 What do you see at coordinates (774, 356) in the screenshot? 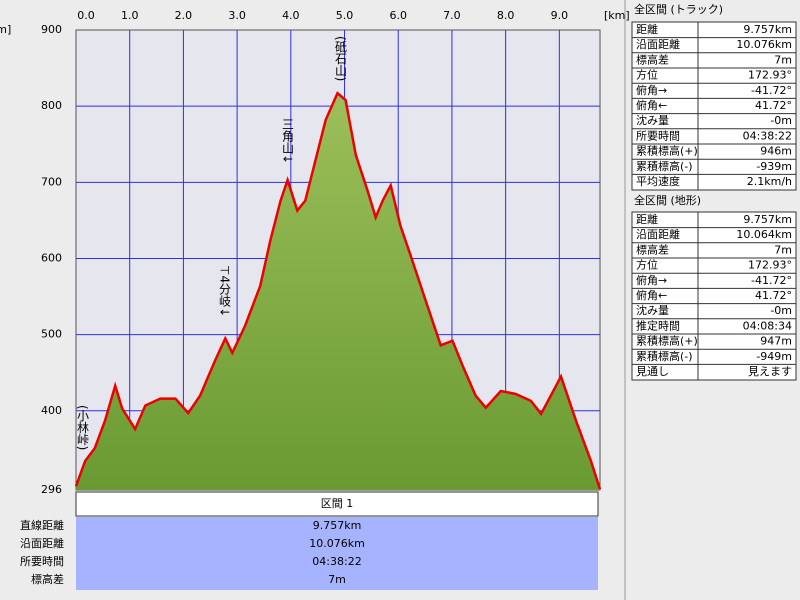
I see `row-value: -949m` at bounding box center [774, 356].